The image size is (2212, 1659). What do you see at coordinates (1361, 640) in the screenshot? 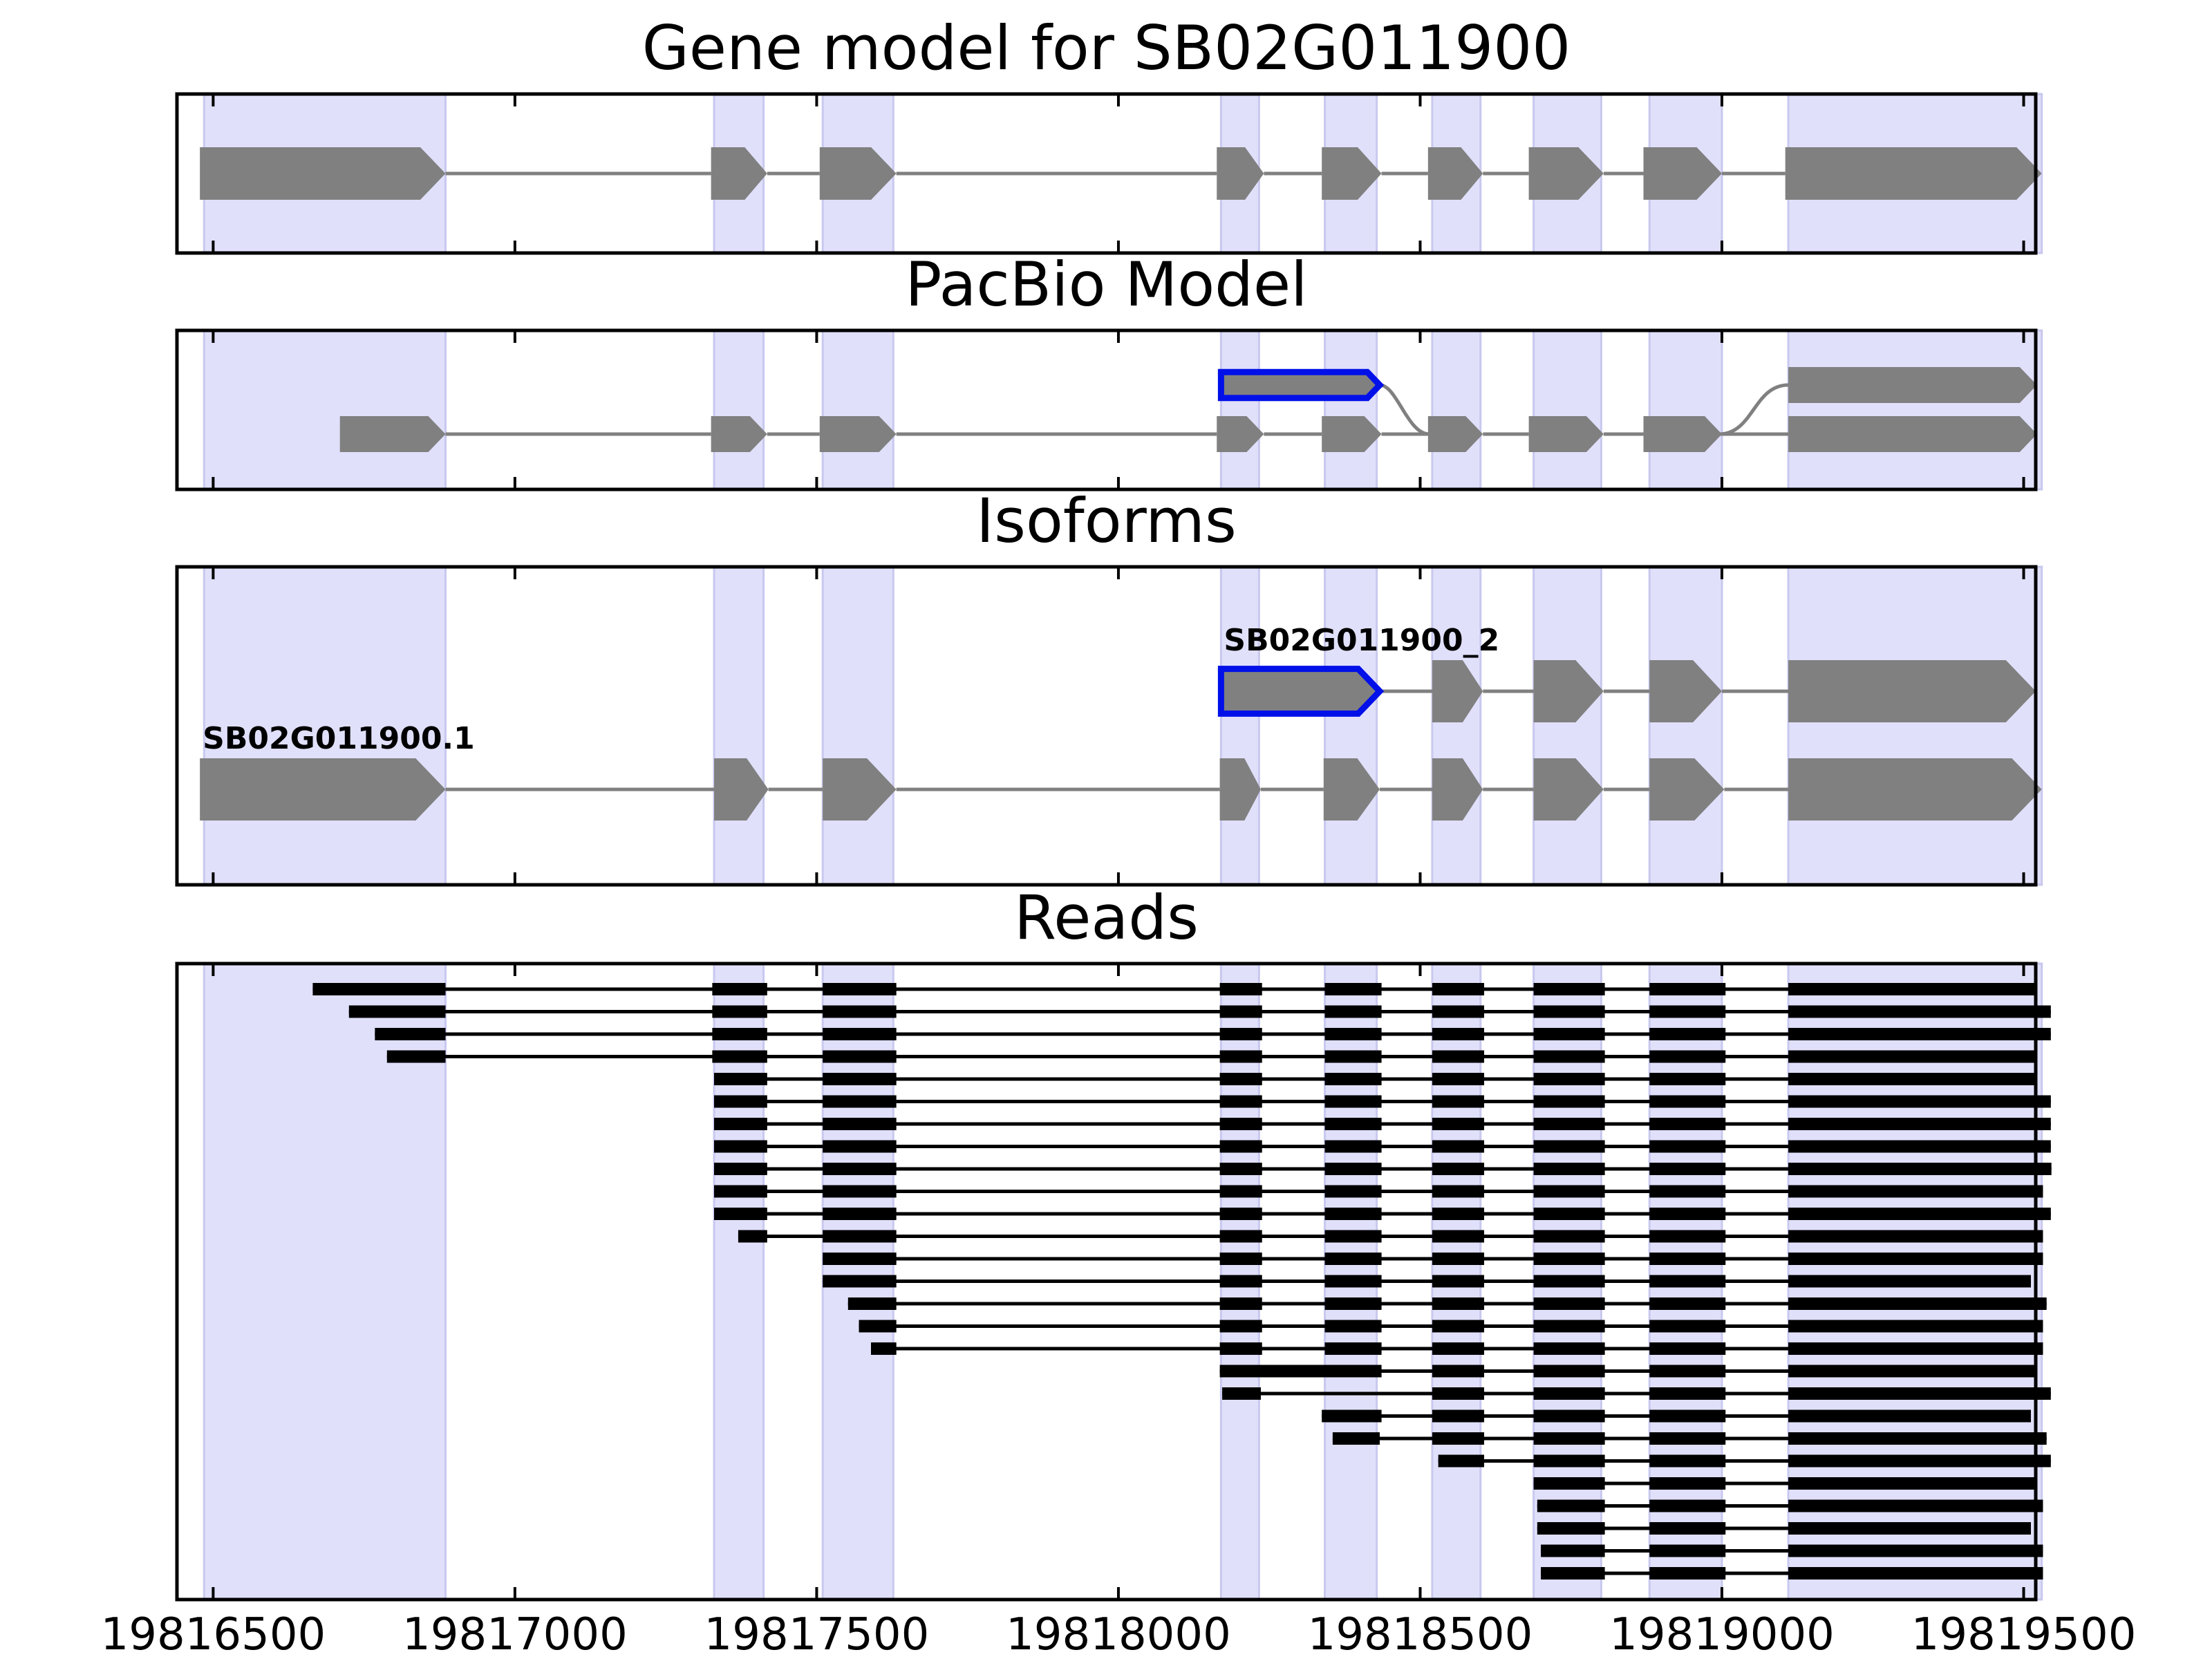
I see `isoform-label: SB02G011900_2` at bounding box center [1361, 640].